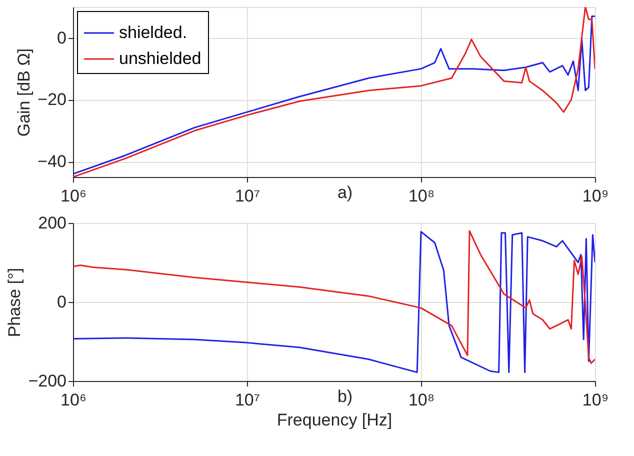 This screenshot has height=456, width=634. I want to click on legend-label: shielded., so click(153, 32).